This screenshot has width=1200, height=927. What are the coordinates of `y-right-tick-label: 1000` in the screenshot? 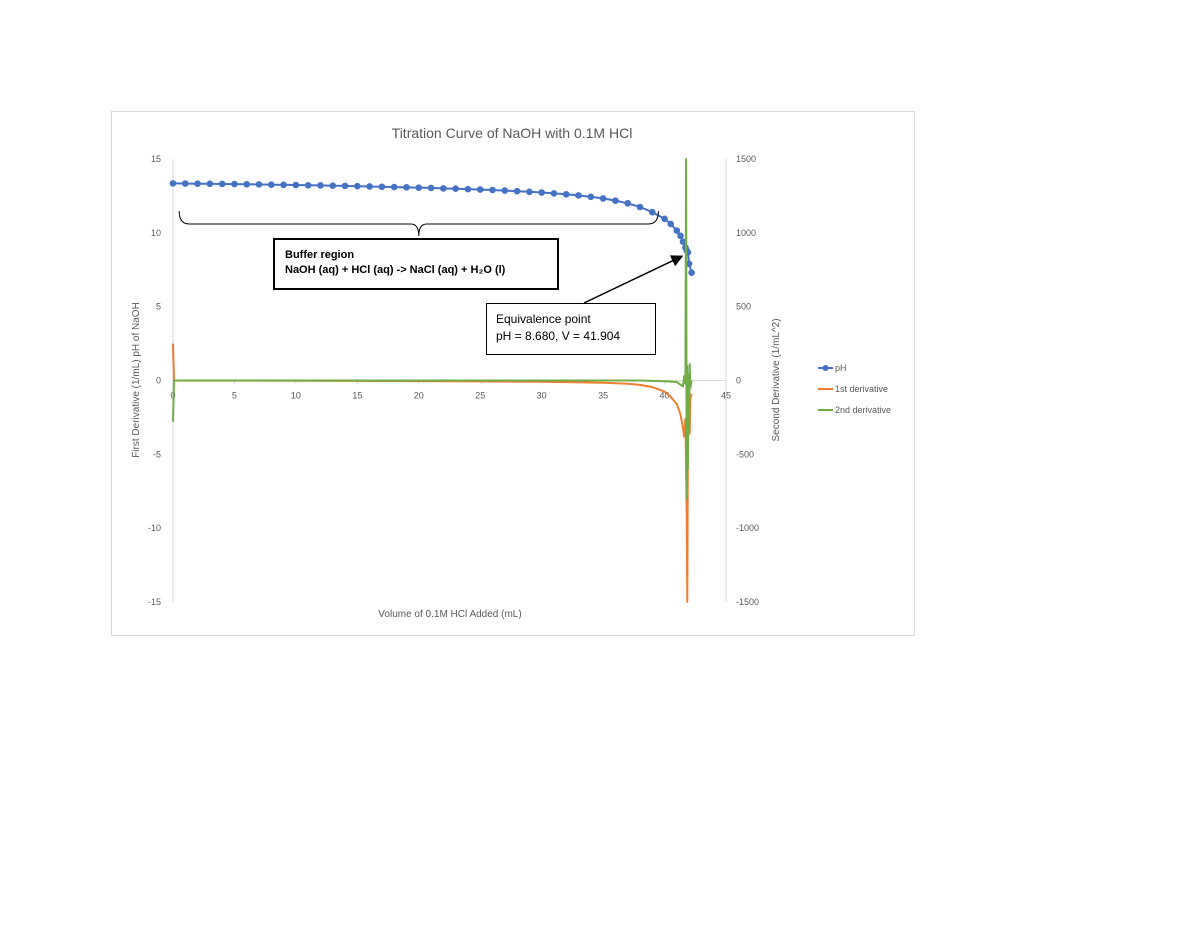 It's located at (746, 233).